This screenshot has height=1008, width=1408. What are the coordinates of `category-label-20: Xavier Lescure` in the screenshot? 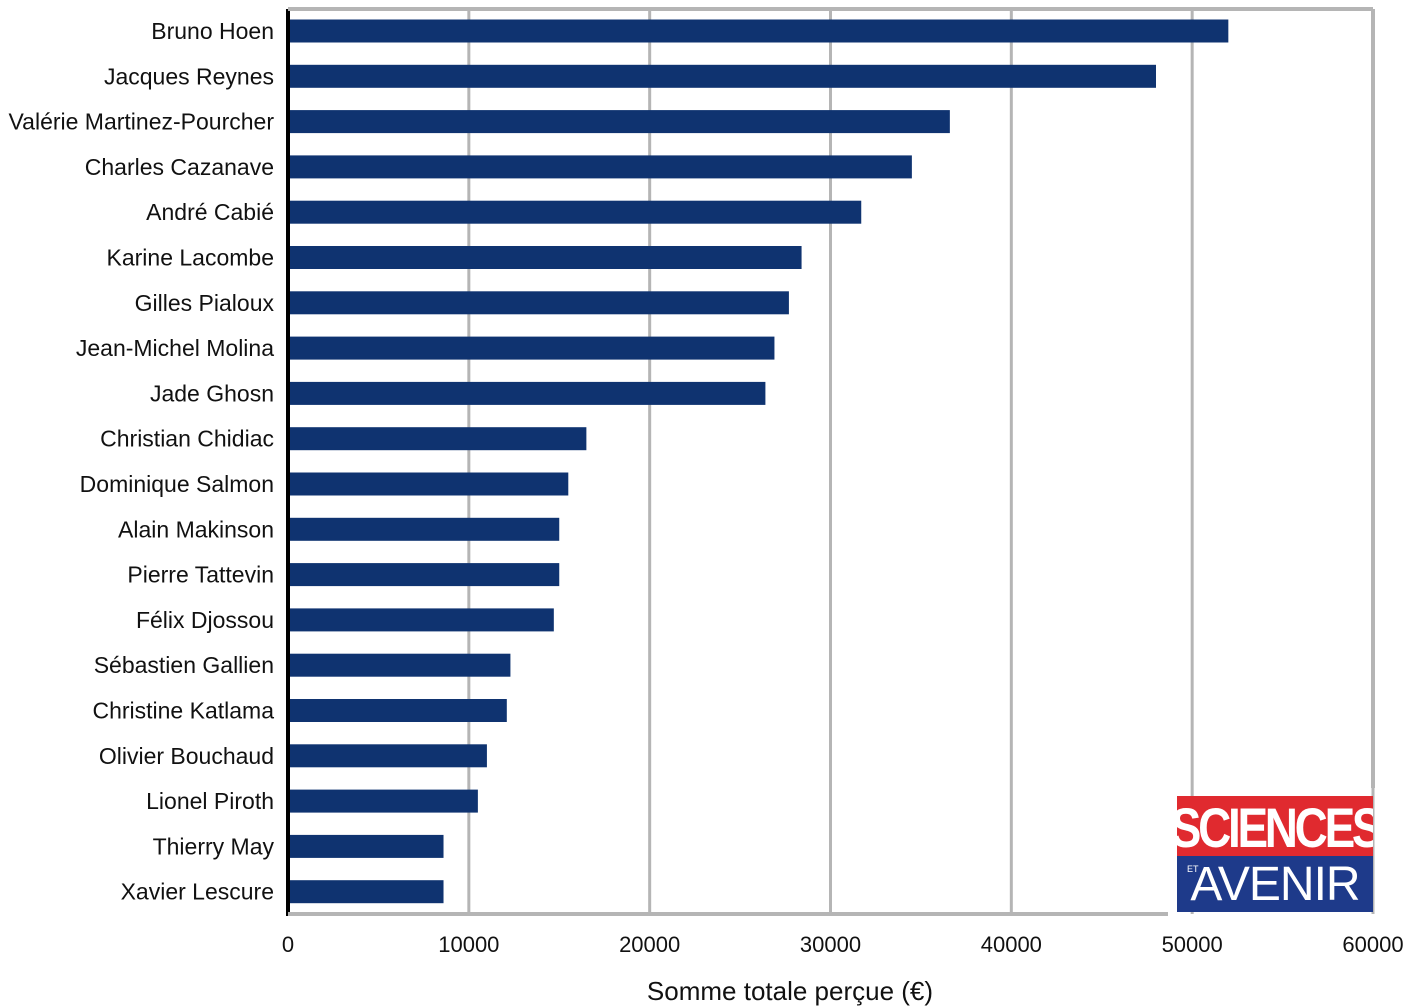 It's located at (197, 892).